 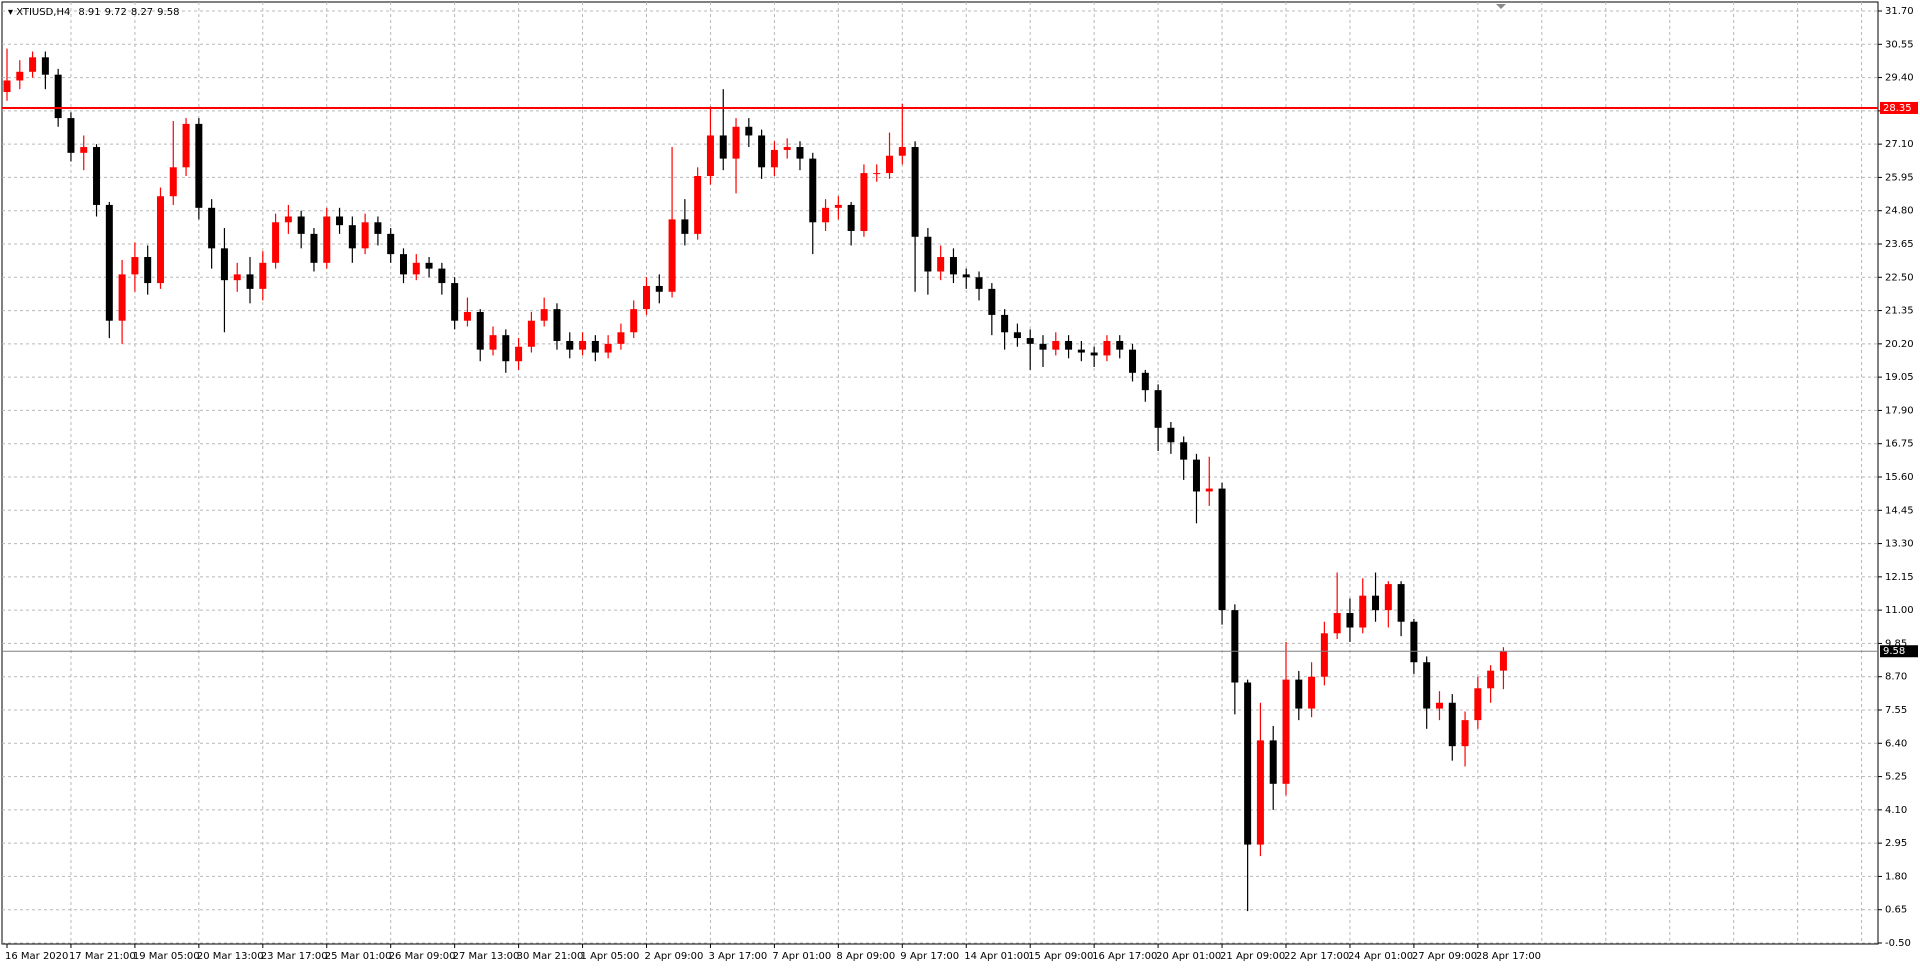 I want to click on symbol: XTIUSD,H4, so click(x=43, y=12).